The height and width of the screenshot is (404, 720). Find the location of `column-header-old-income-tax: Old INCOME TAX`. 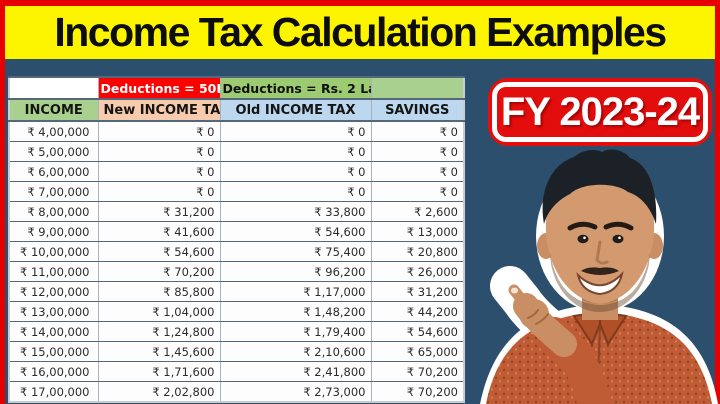

column-header-old-income-tax: Old INCOME TAX is located at coordinates (295, 110).